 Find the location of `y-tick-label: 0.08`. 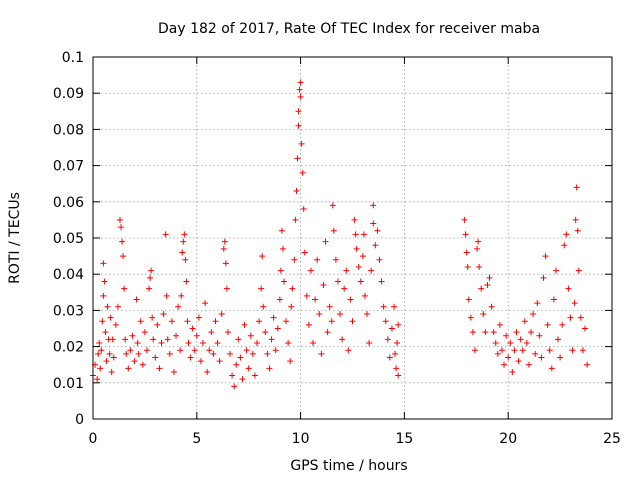

y-tick-label: 0.08 is located at coordinates (68, 130).